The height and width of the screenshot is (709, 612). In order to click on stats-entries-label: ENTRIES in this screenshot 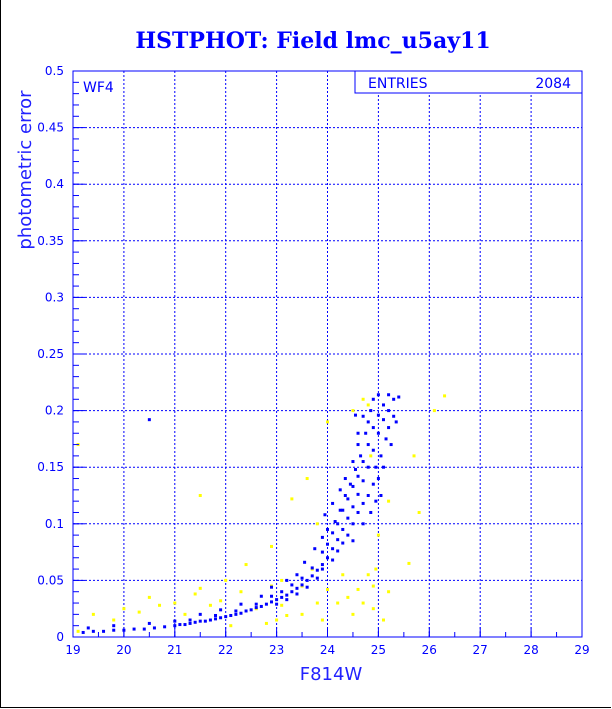, I will do `click(398, 84)`.